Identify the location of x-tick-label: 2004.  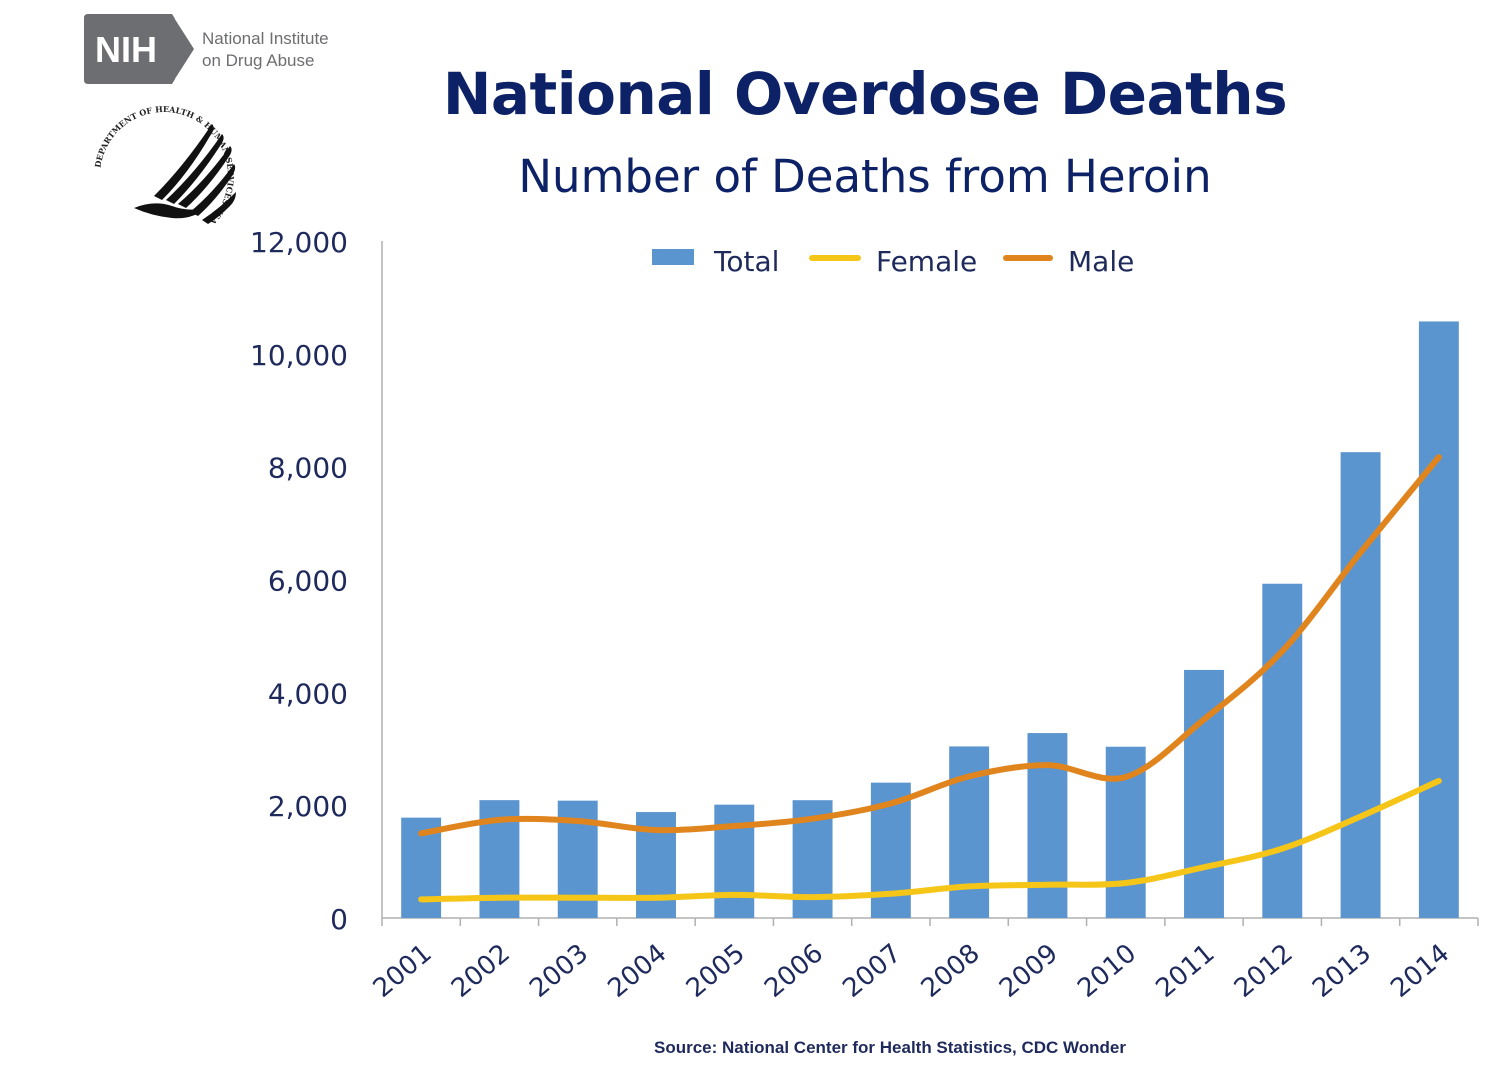
(638, 971).